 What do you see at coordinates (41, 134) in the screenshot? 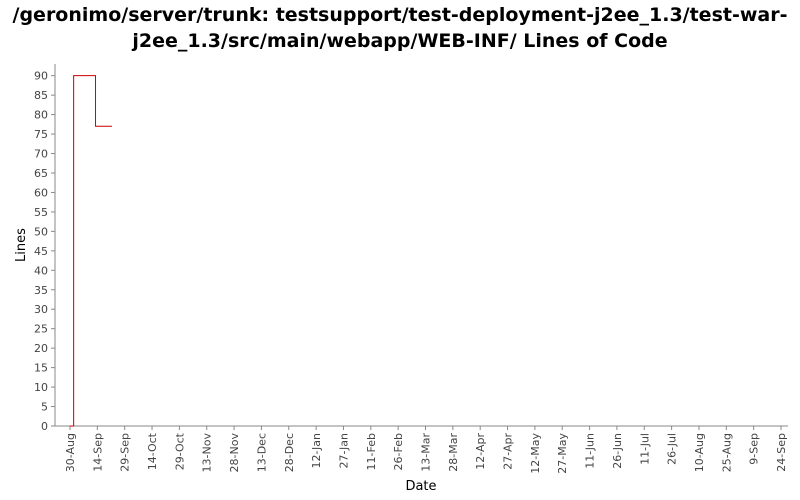
I see `y-tick-label: 75` at bounding box center [41, 134].